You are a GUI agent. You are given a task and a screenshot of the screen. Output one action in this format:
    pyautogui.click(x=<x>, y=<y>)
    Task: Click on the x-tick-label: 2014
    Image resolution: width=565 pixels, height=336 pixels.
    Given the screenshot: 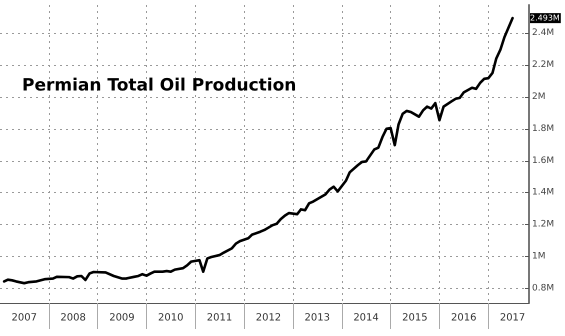 What is the action you would take?
    pyautogui.click(x=366, y=318)
    